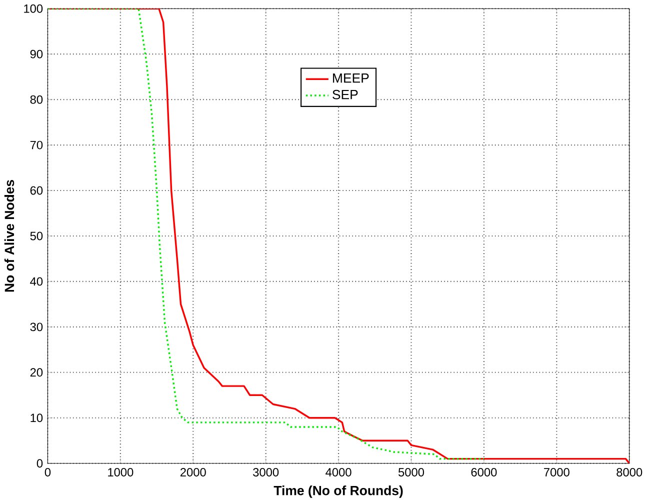 This screenshot has width=647, height=502. I want to click on x-tick-label: 1000, so click(121, 472).